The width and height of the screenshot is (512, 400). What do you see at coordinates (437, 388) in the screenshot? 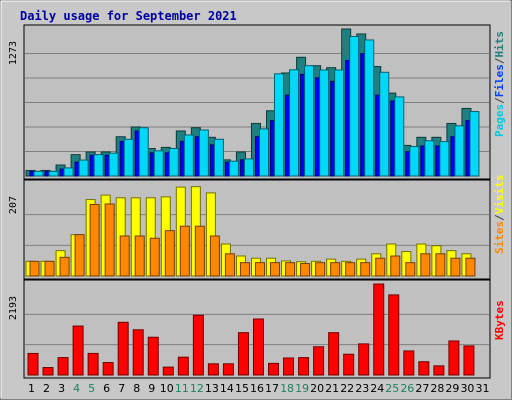
I see `x-tick-label: 28` at bounding box center [437, 388].